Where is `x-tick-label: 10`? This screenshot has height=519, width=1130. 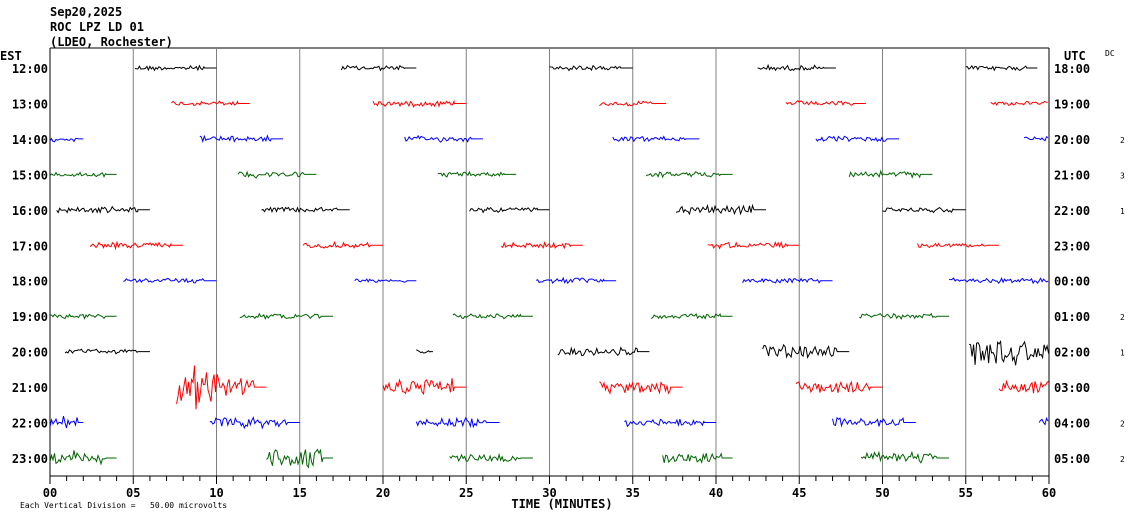 x-tick-label: 10 is located at coordinates (216, 493).